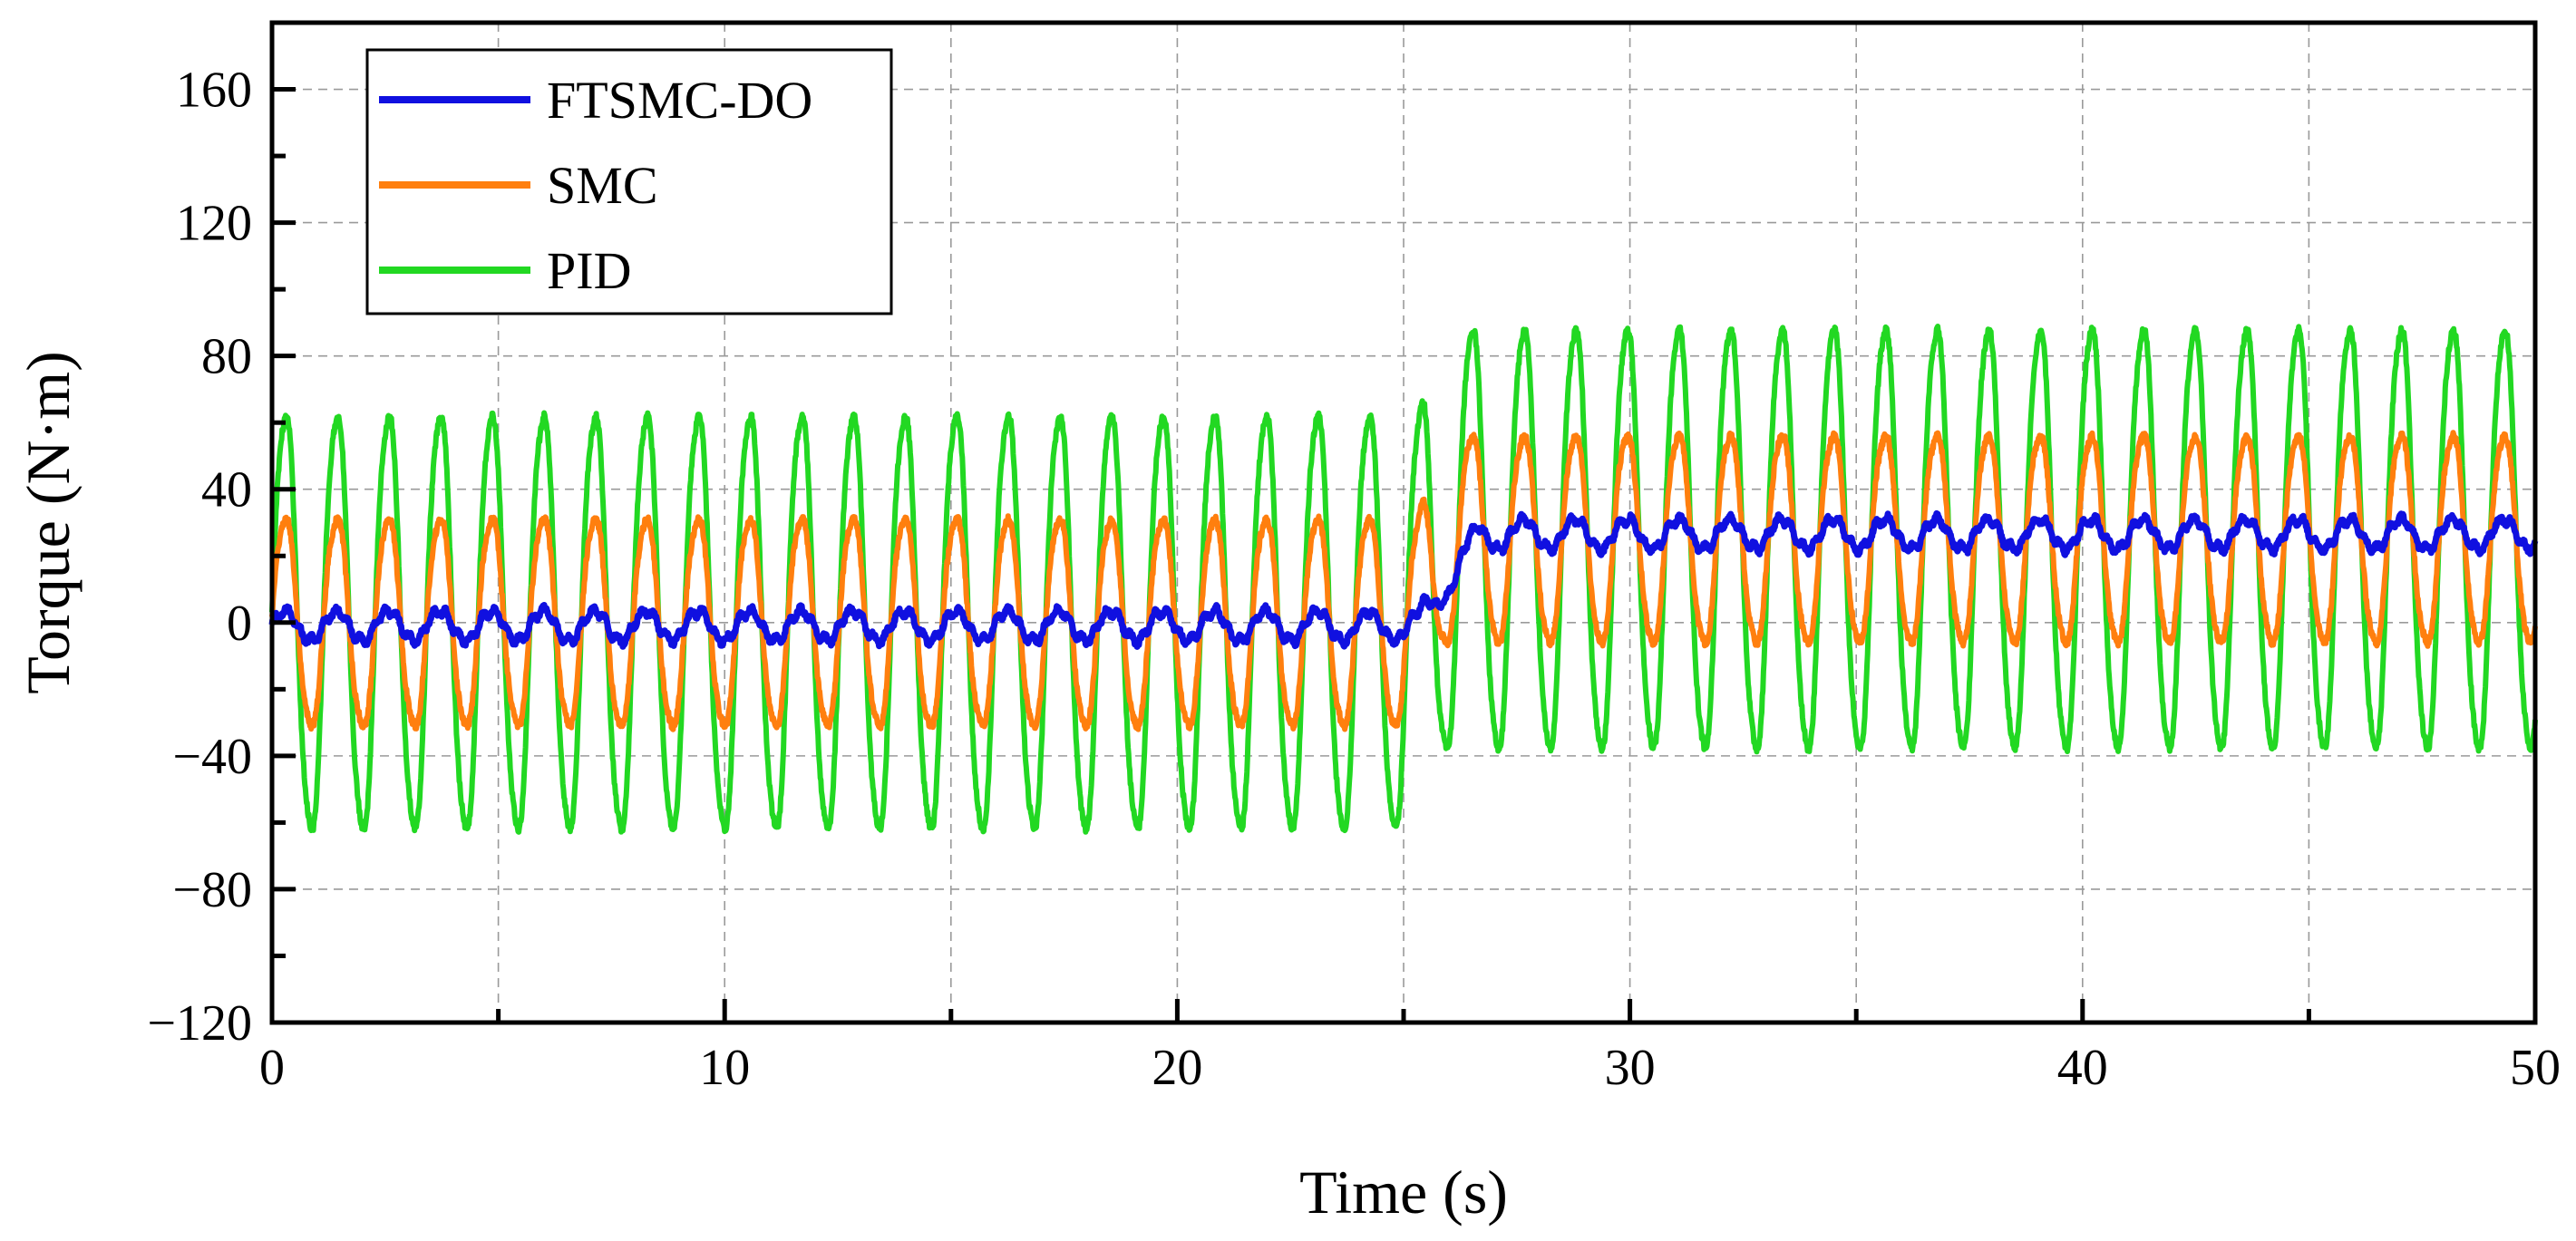 Image resolution: width=2576 pixels, height=1241 pixels. Describe the element at coordinates (226, 357) in the screenshot. I see `y-tick-label: 80` at that location.